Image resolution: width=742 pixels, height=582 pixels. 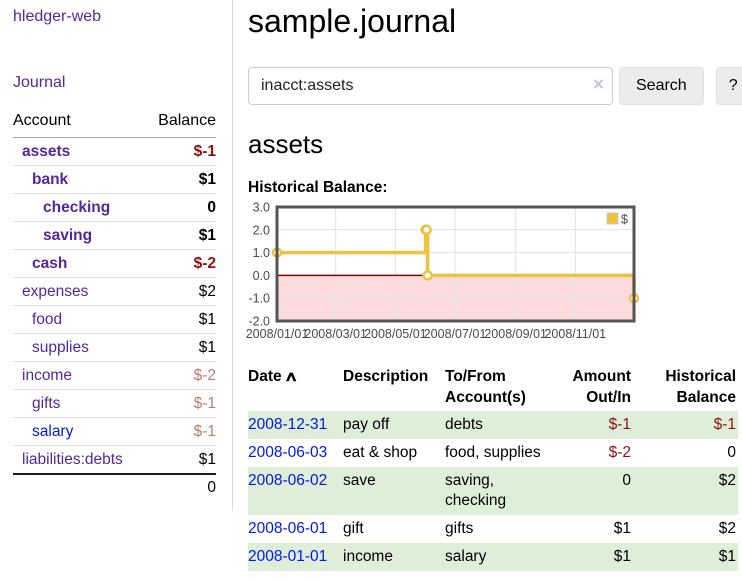 What do you see at coordinates (661, 86) in the screenshot?
I see `search-button: Search` at bounding box center [661, 86].